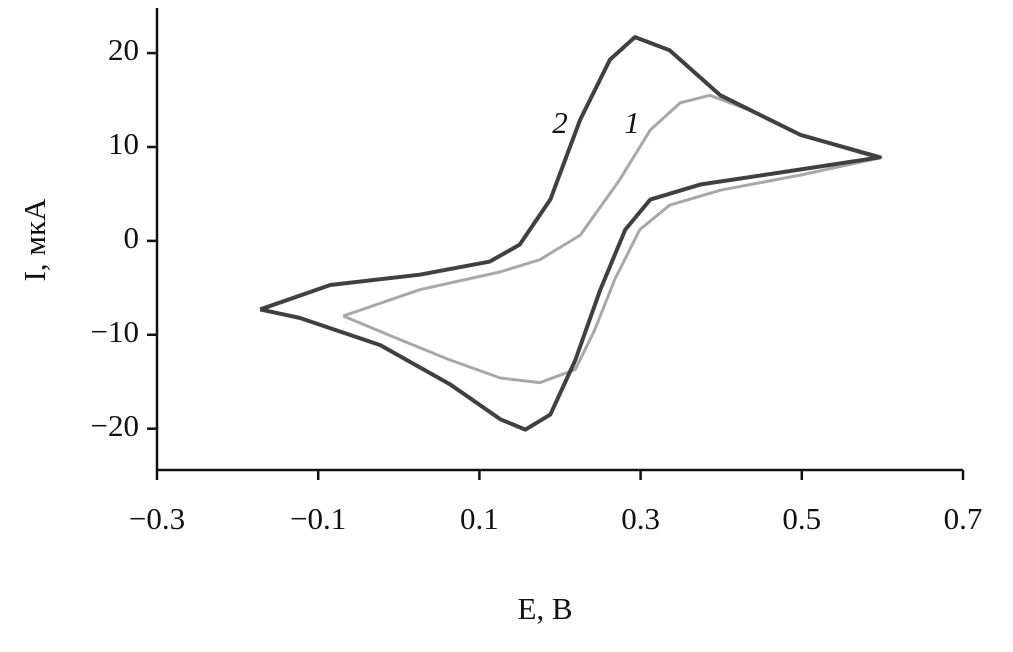 This screenshot has height=652, width=1013. Describe the element at coordinates (632, 122) in the screenshot. I see `curve-label: 1` at that location.